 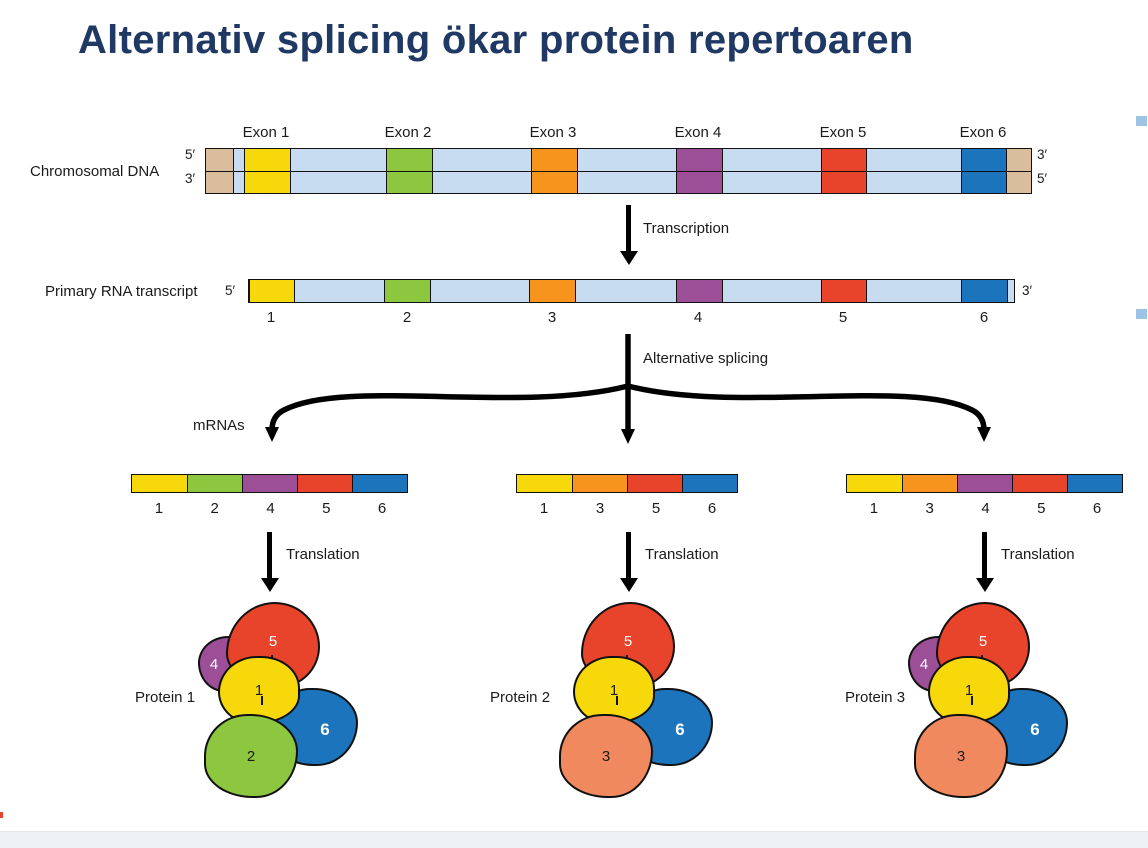 I want to click on rna-exon-number-5: 5, so click(x=843, y=317).